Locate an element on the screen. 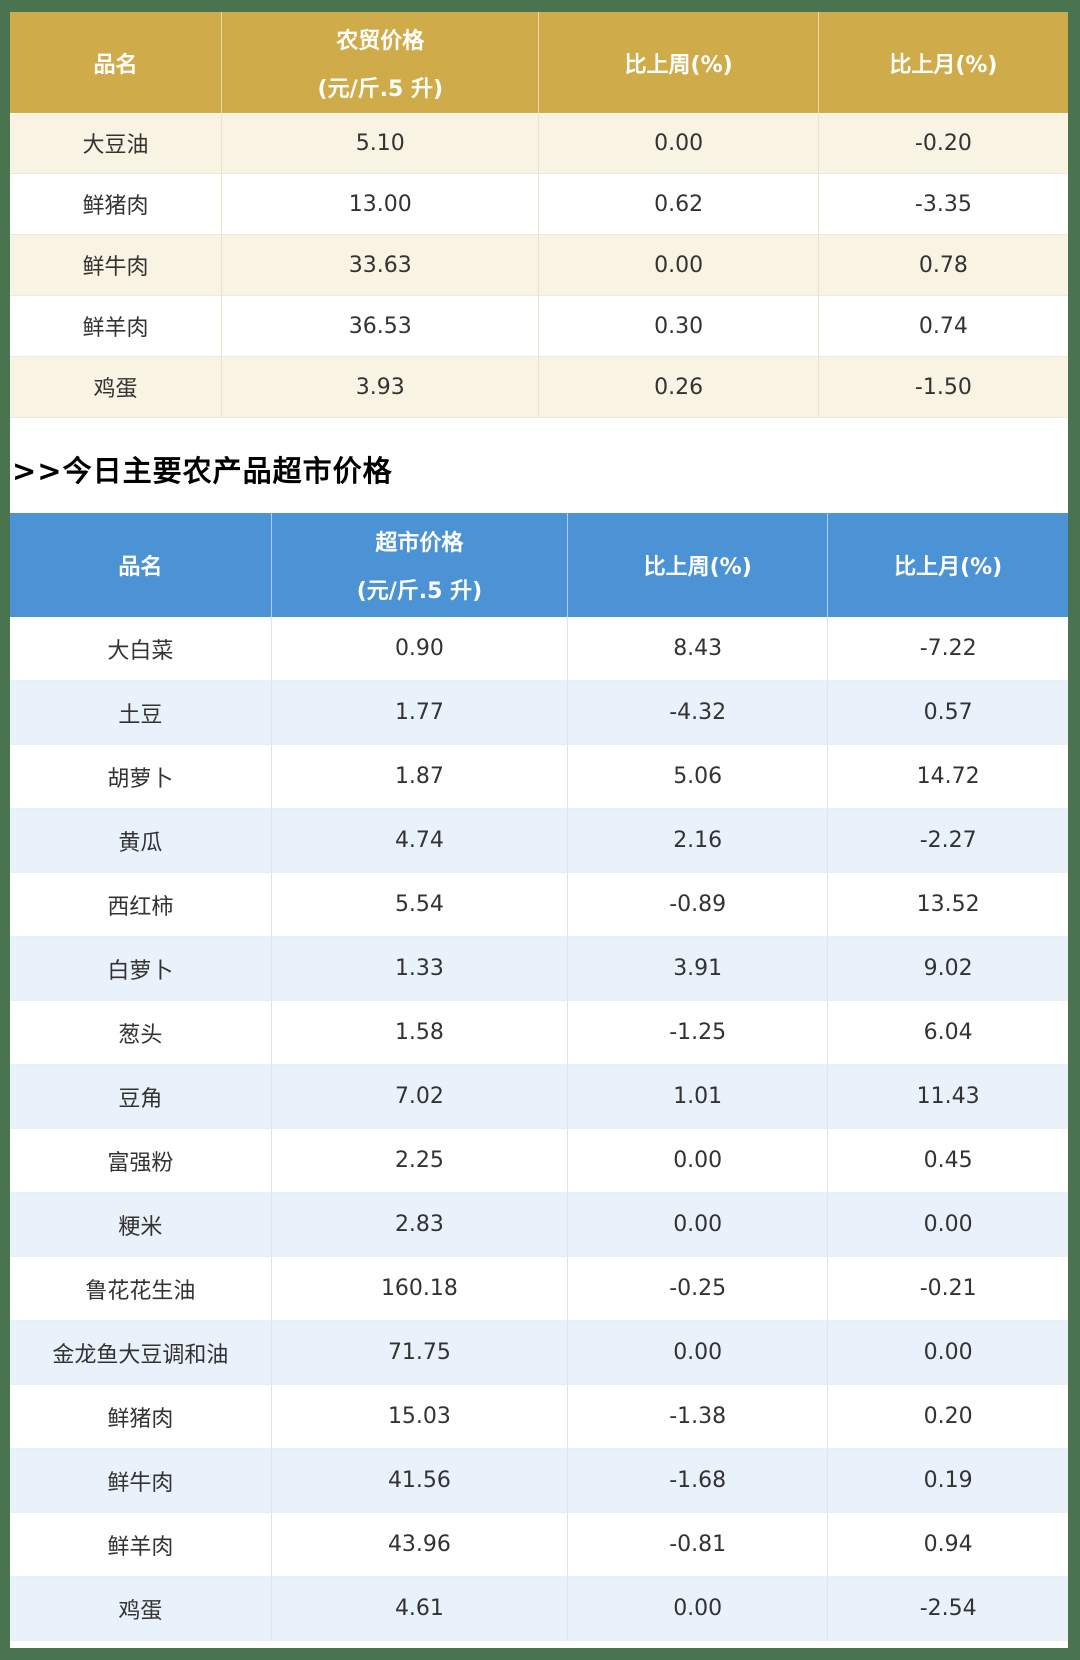  mom-change-cell: 11.43 is located at coordinates (947, 1096).